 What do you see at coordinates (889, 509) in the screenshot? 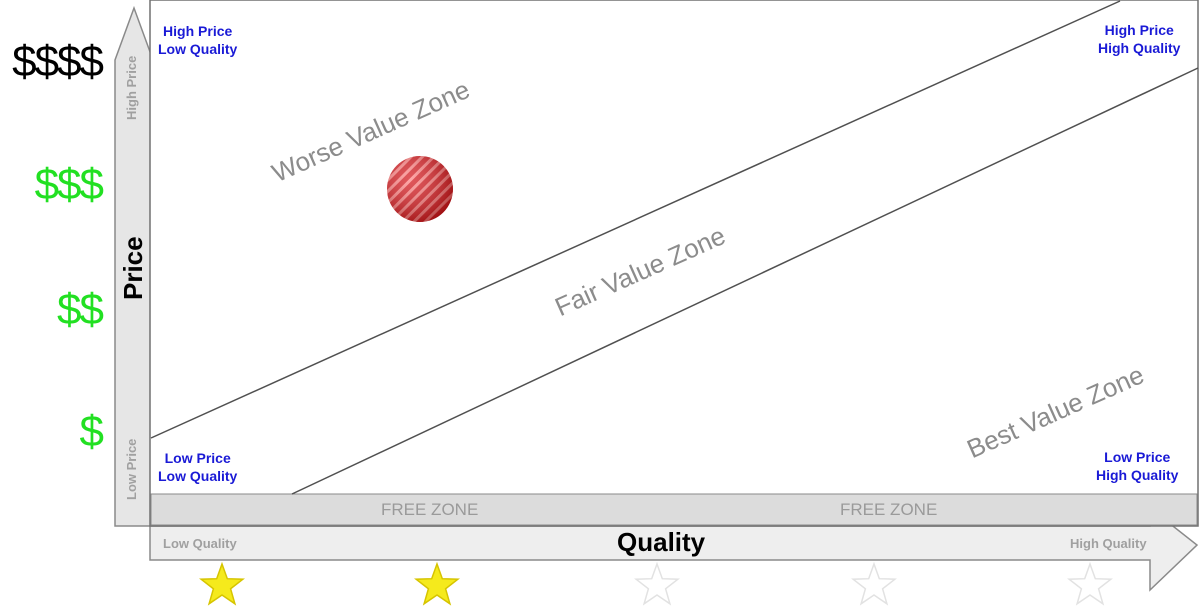
I see `free-zone-label-right: FREE ZONE` at bounding box center [889, 509].